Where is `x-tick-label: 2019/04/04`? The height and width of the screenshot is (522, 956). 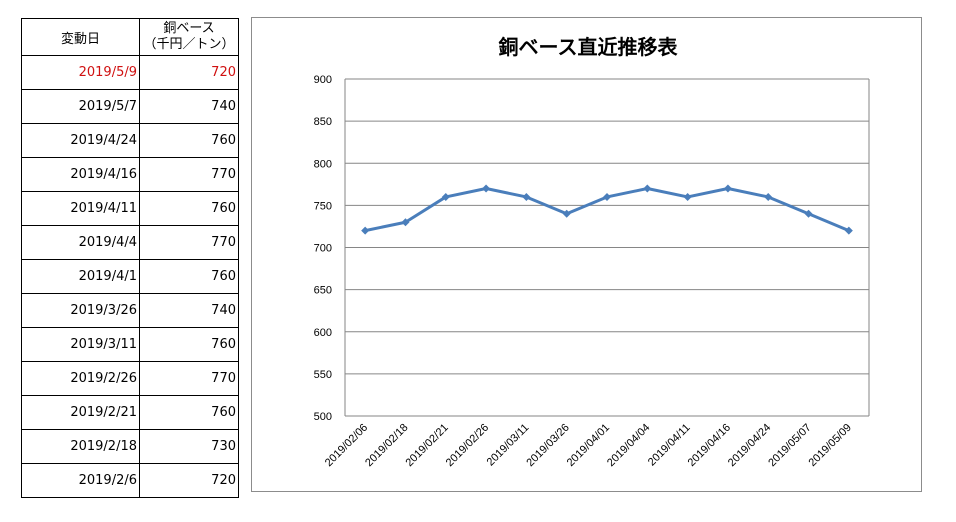 x-tick-label: 2019/04/04 is located at coordinates (628, 445).